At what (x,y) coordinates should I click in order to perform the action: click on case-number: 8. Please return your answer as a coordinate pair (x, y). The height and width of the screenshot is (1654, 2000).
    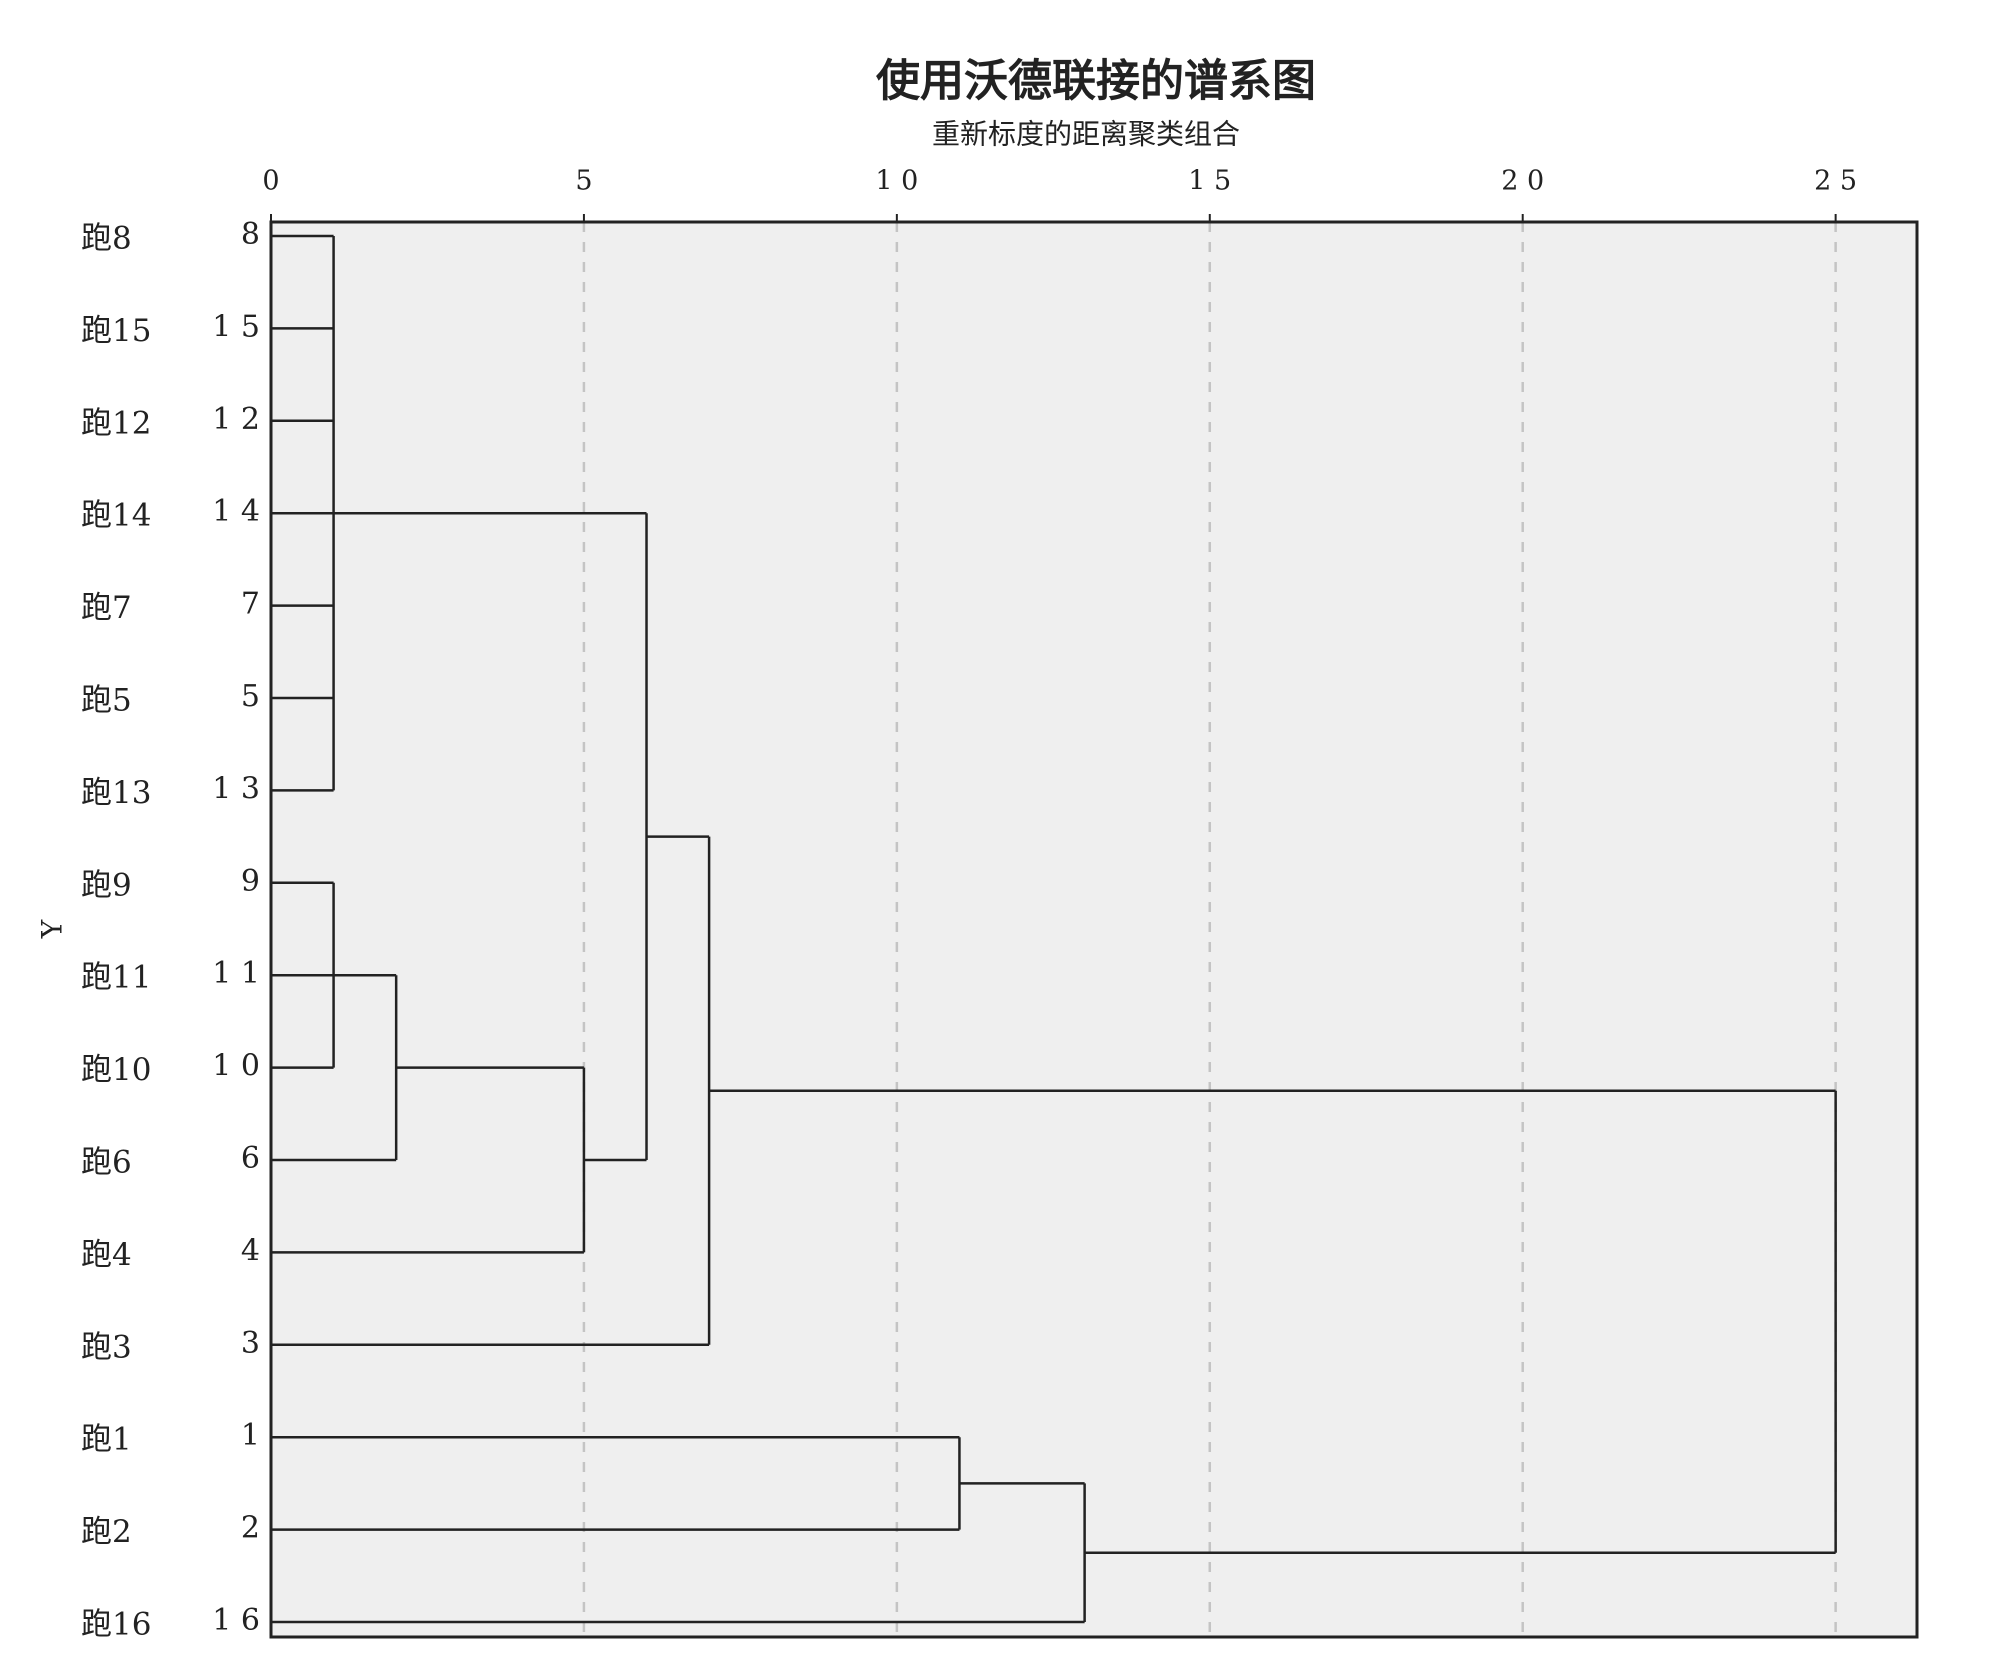
    Looking at the image, I should click on (250, 234).